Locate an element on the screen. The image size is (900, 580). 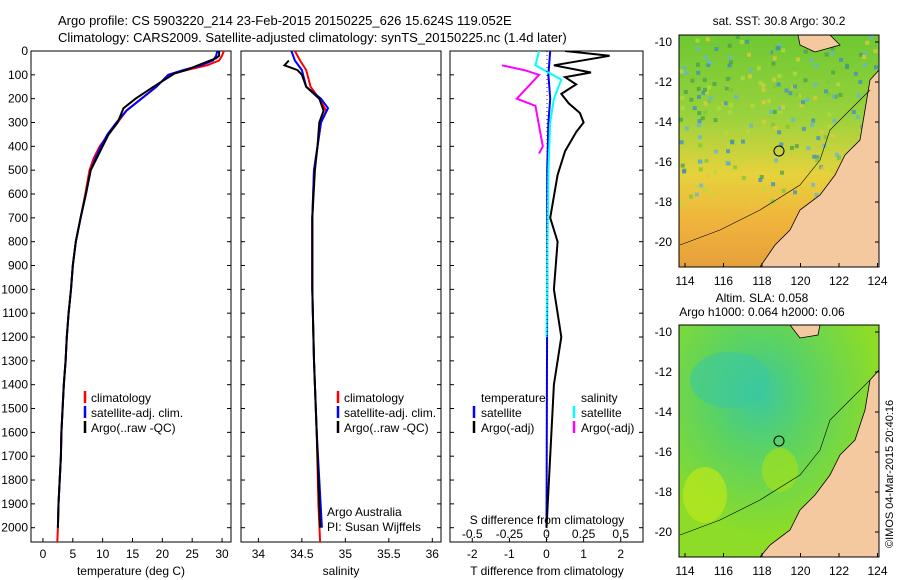
bathymetry-contour is located at coordinates (775, 457).